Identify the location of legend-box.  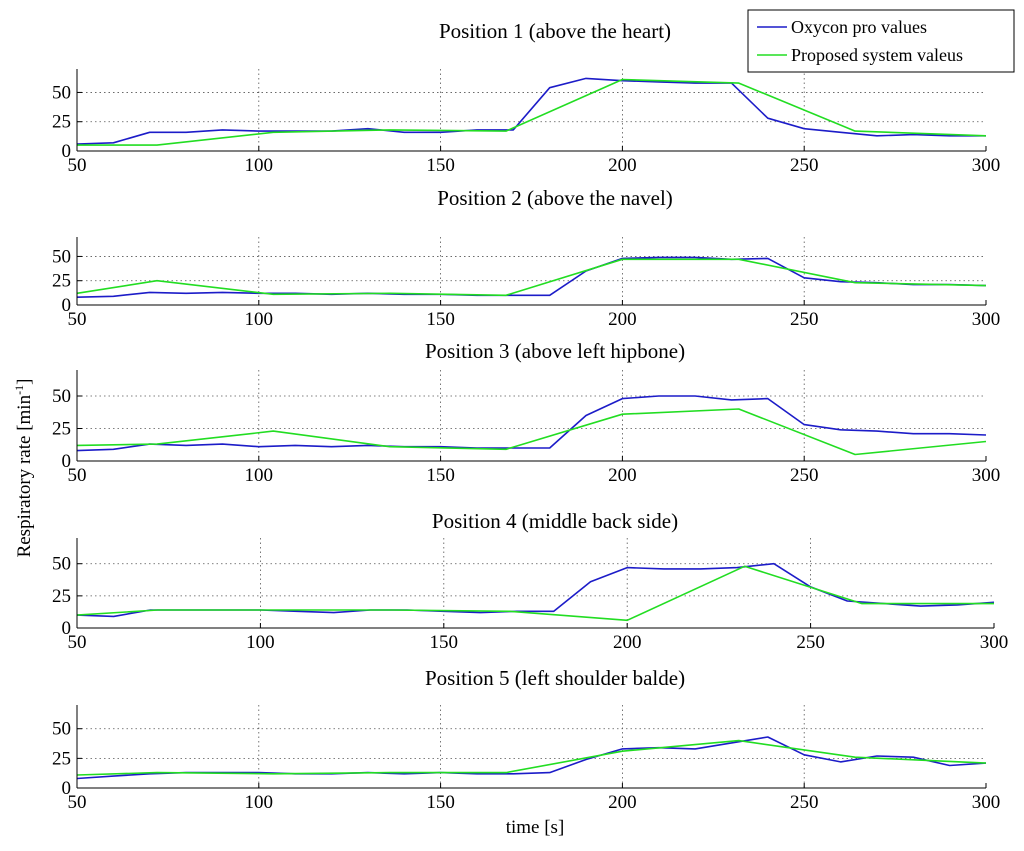
(881, 41).